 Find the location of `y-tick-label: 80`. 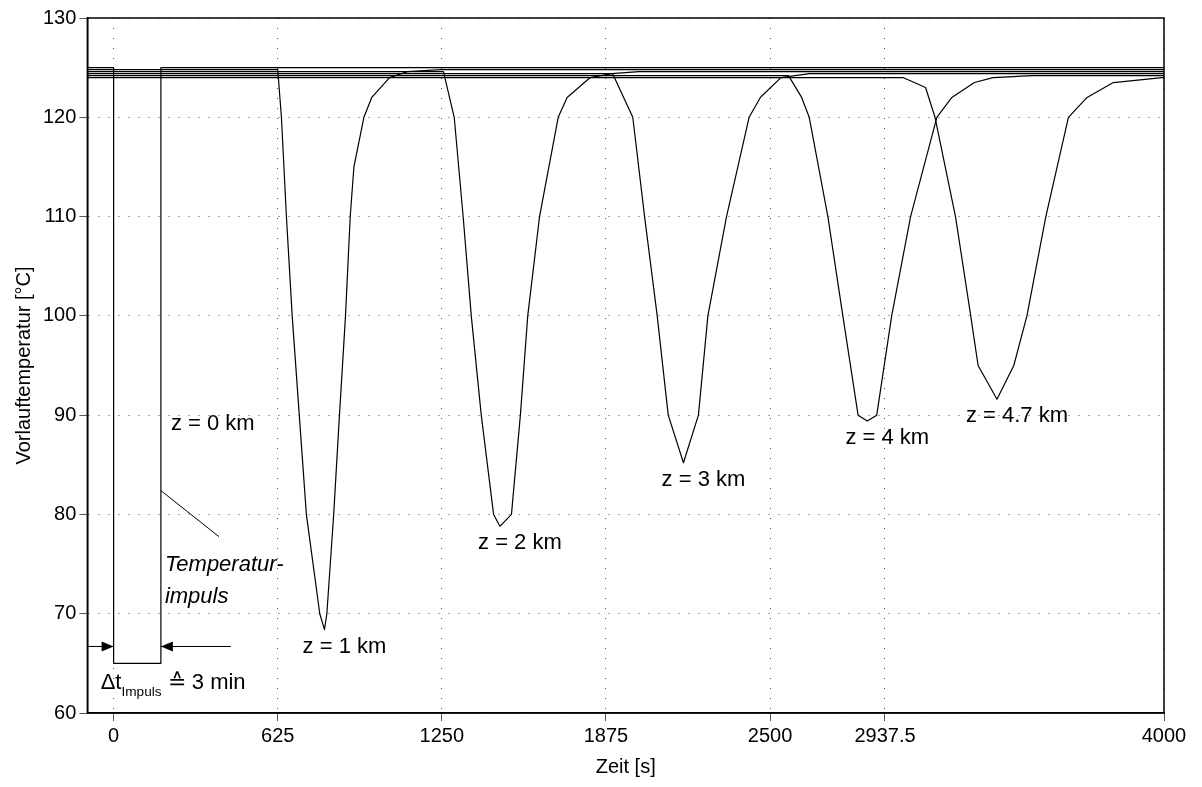

y-tick-label: 80 is located at coordinates (65, 512).